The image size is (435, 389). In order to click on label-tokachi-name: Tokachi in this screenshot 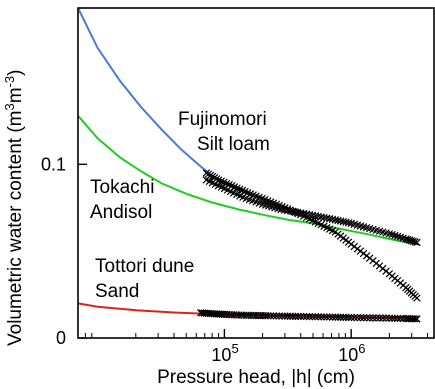, I will do `click(122, 187)`.